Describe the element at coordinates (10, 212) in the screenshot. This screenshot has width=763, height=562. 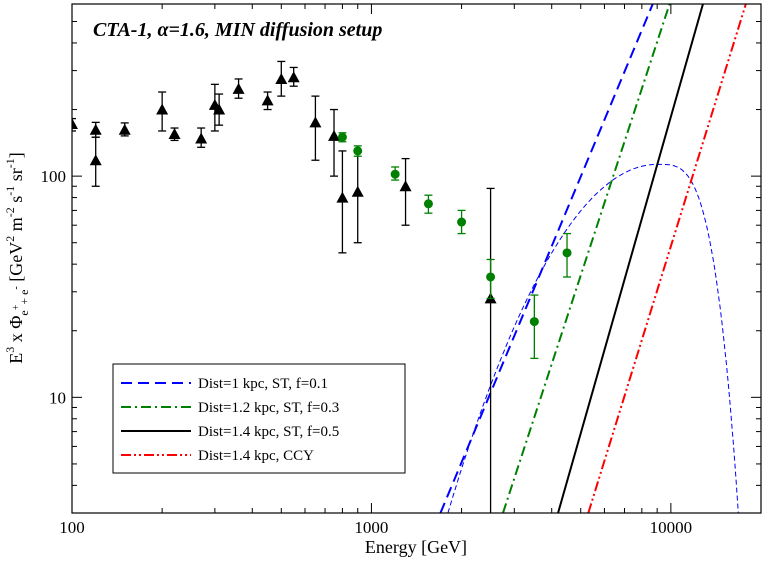
I see `y-label-m-exp: -2` at that location.